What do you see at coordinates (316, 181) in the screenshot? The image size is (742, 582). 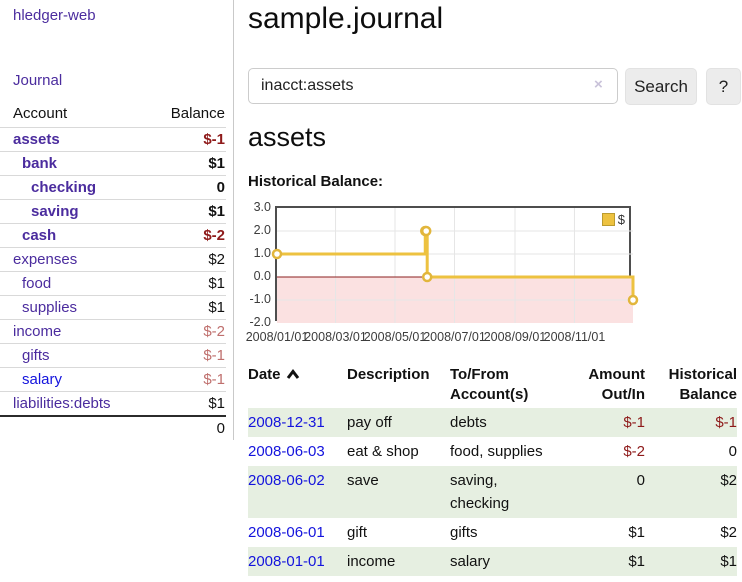 I see `chart-title: Historical Balance:` at bounding box center [316, 181].